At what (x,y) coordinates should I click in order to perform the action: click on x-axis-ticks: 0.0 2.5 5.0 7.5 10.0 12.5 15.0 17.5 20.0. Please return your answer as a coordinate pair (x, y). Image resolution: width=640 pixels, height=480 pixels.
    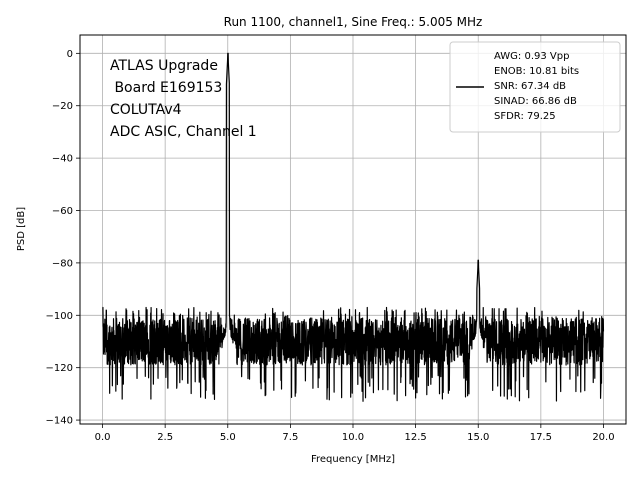
    Looking at the image, I should click on (355, 433).